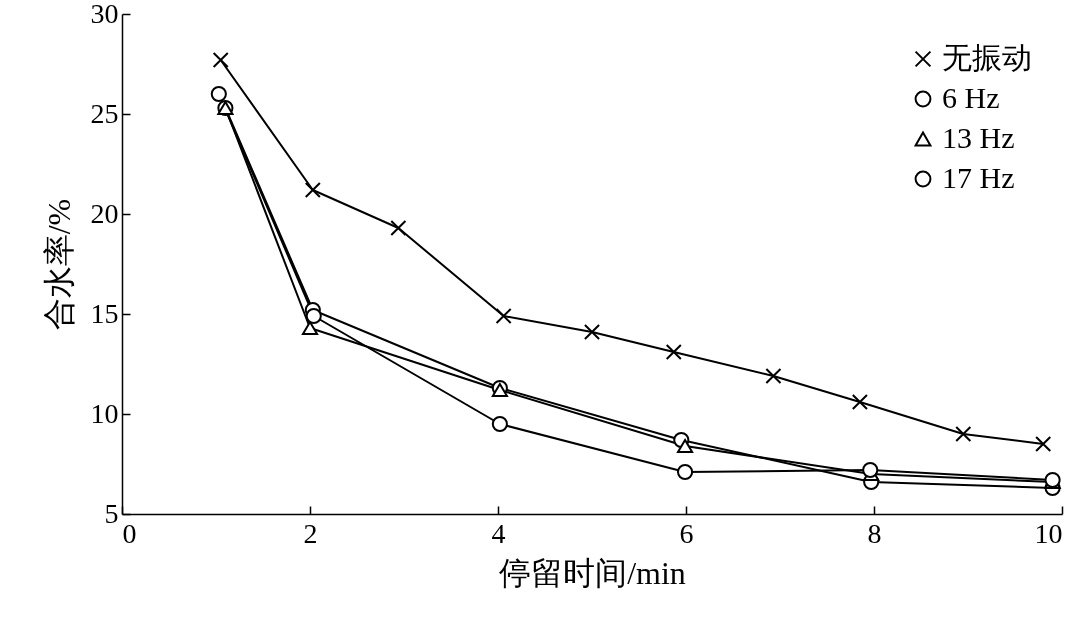  I want to click on x-tick-label: 6, so click(686, 533).